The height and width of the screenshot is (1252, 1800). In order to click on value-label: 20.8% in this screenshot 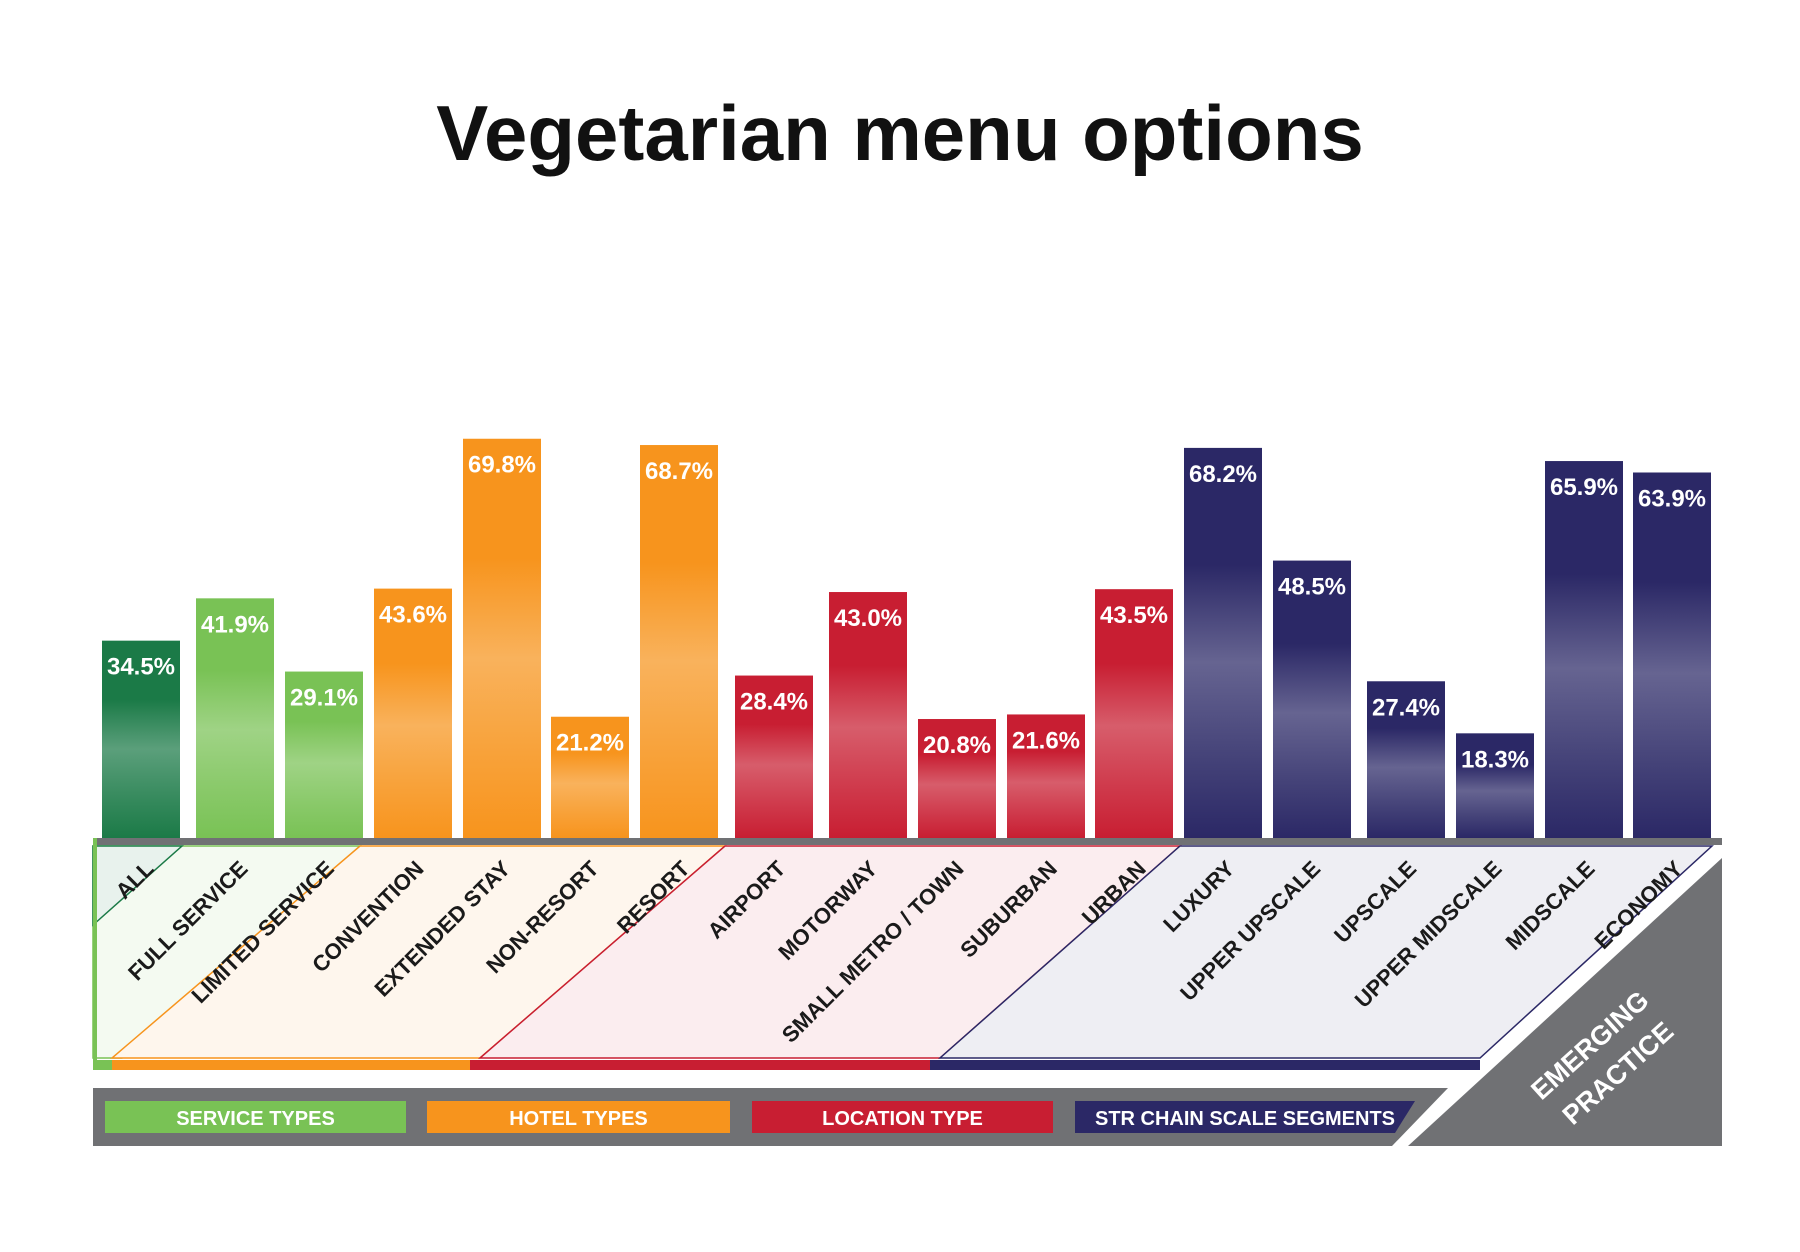, I will do `click(957, 745)`.